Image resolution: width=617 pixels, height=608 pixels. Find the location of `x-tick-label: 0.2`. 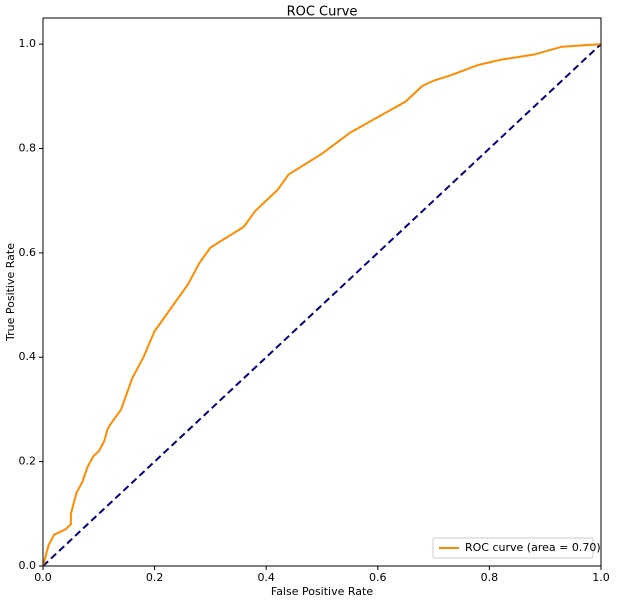

x-tick-label: 0.2 is located at coordinates (155, 577).